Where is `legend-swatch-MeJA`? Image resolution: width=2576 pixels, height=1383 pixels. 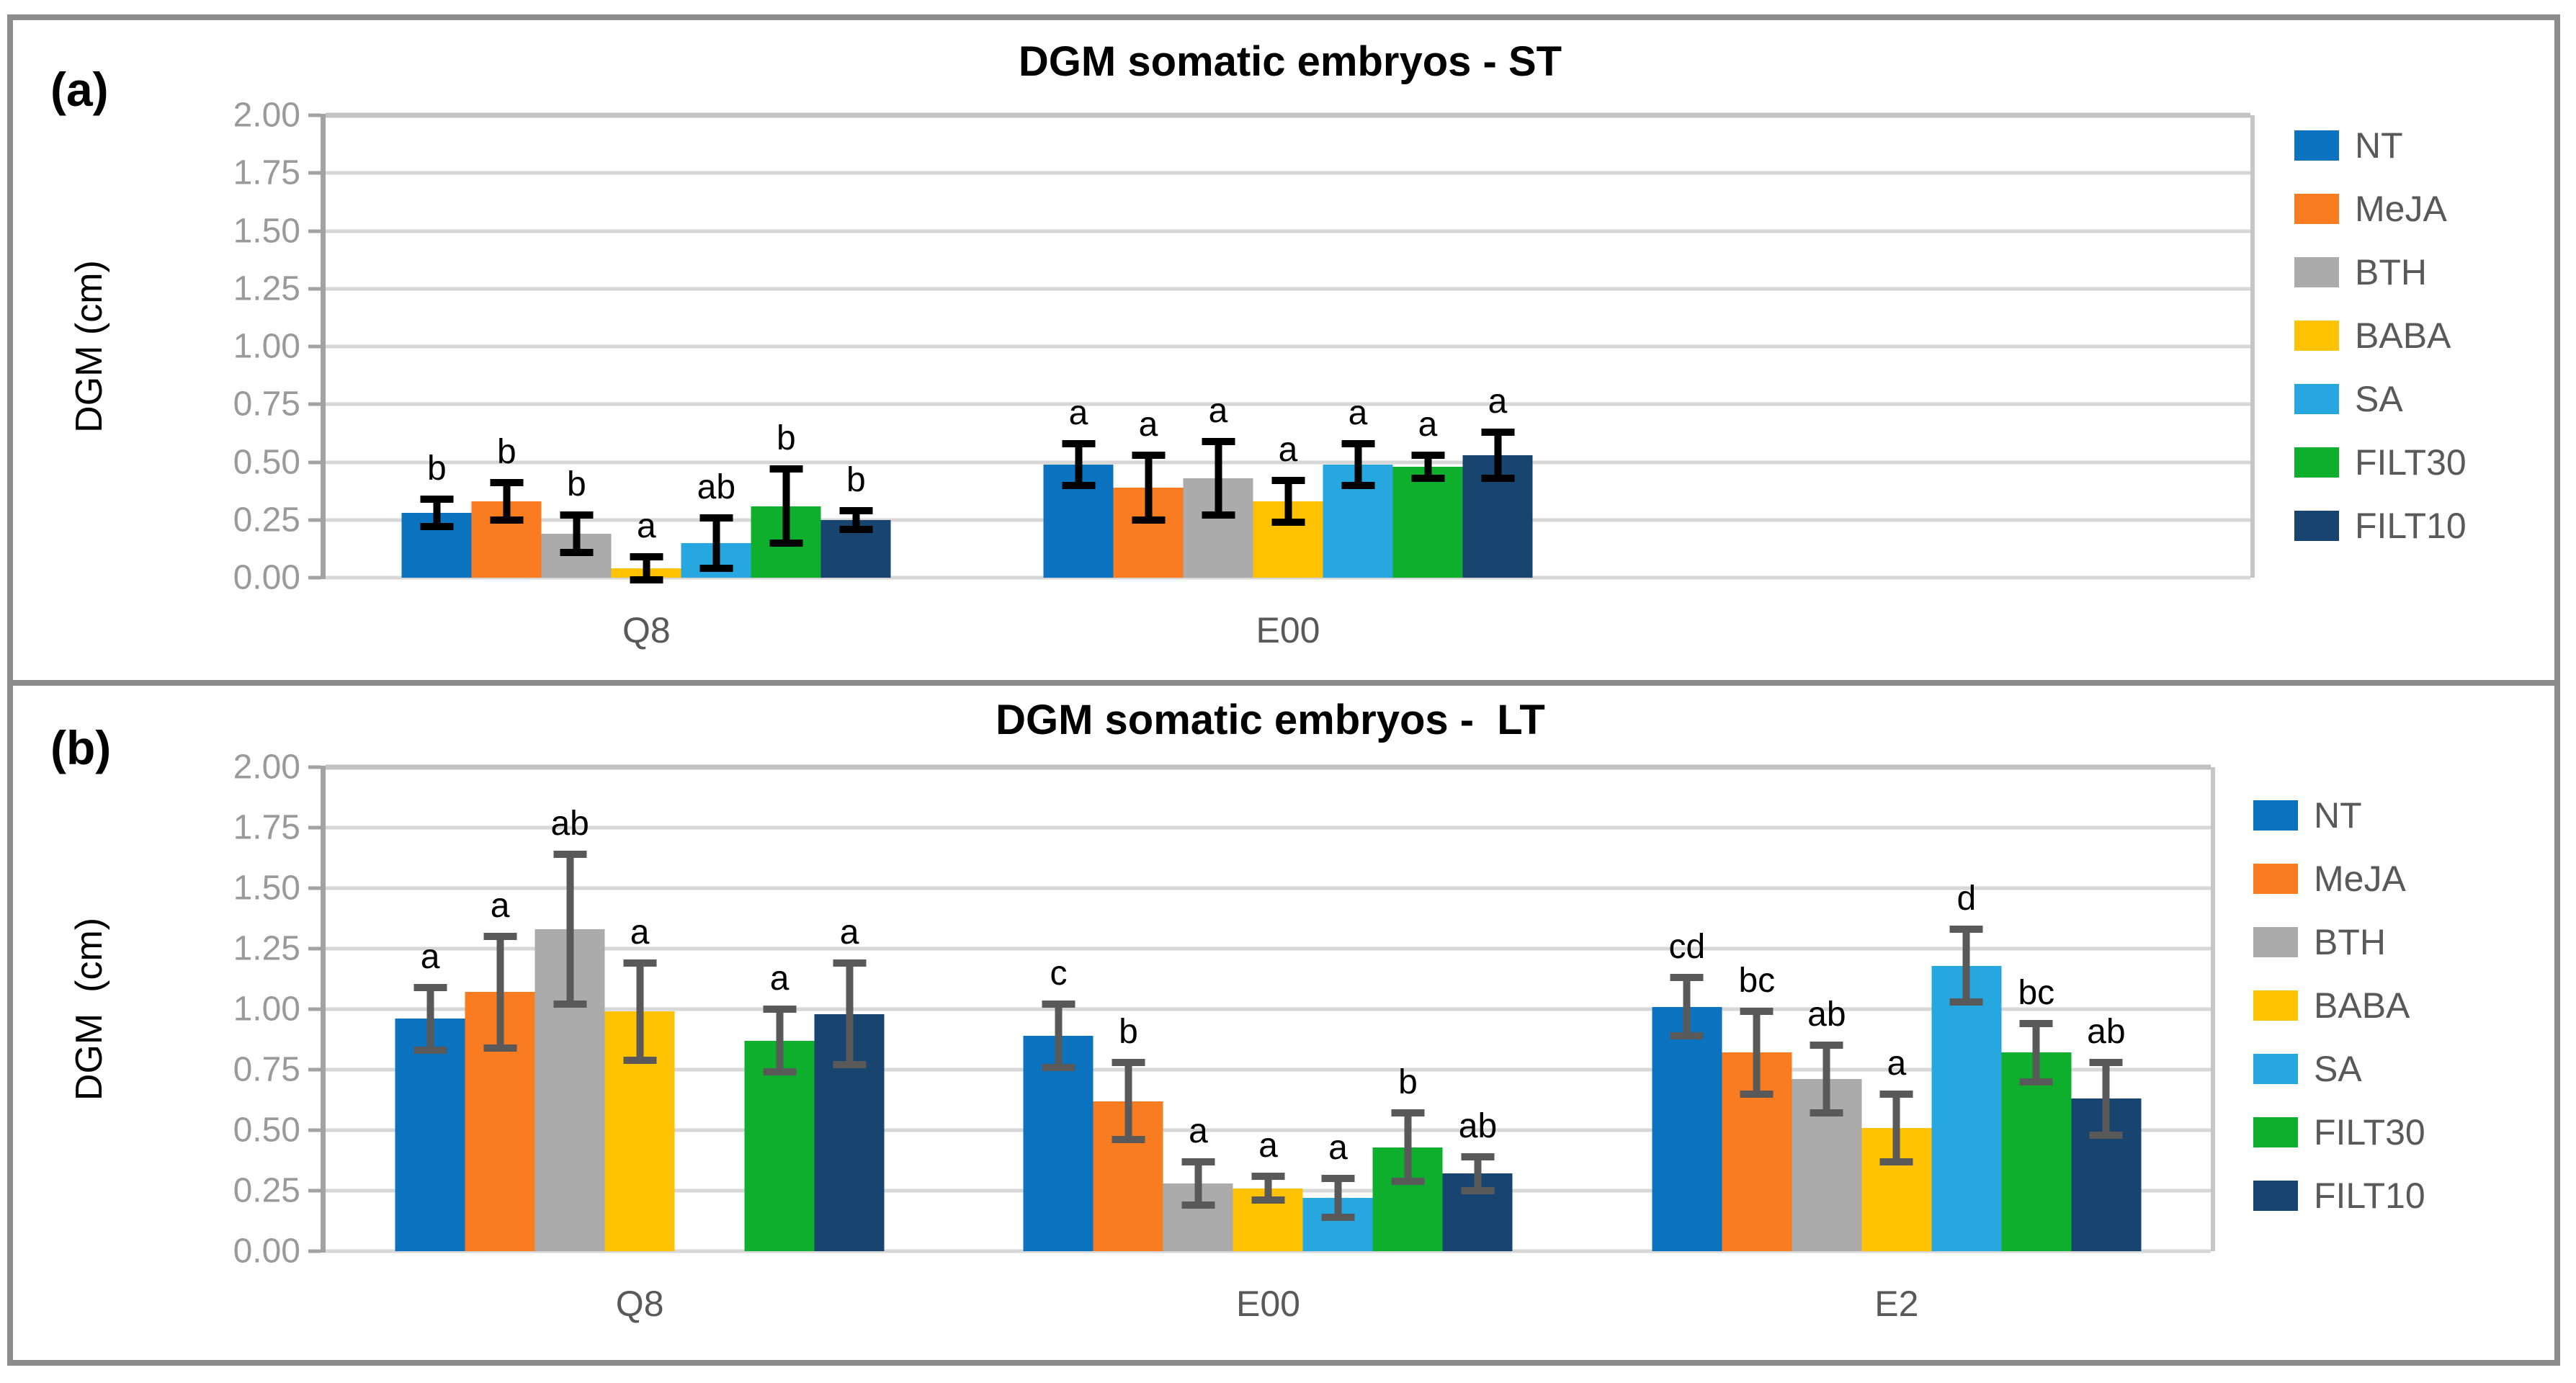
legend-swatch-MeJA is located at coordinates (2316, 208).